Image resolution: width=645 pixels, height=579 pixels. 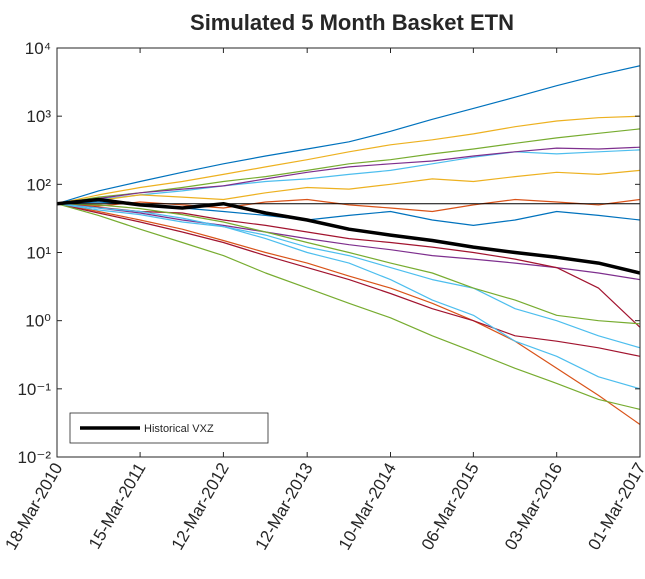 I want to click on x-tick-label: 15-Mar-2011, so click(x=117, y=506).